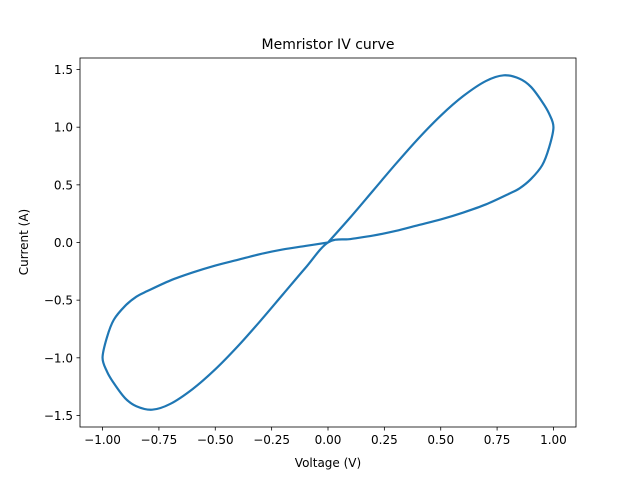 This screenshot has width=640, height=480. I want to click on x-tick-label: −0.75, so click(159, 440).